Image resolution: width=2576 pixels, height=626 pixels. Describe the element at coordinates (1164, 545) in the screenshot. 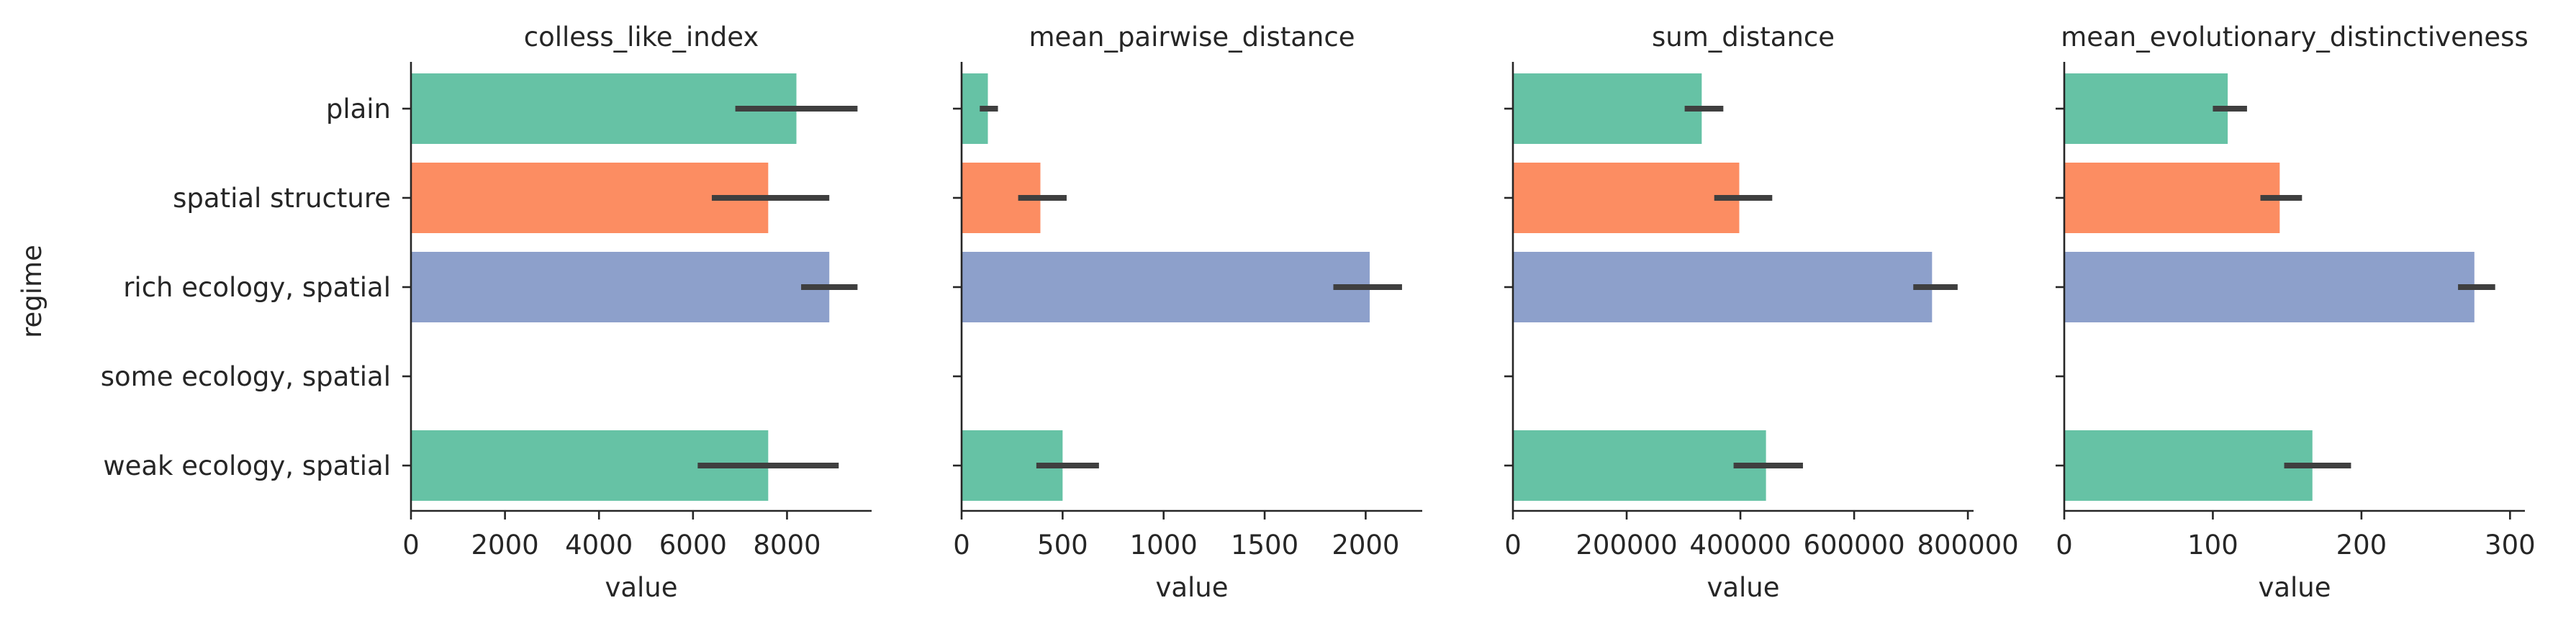

I see `x-tick-label: 1000` at that location.